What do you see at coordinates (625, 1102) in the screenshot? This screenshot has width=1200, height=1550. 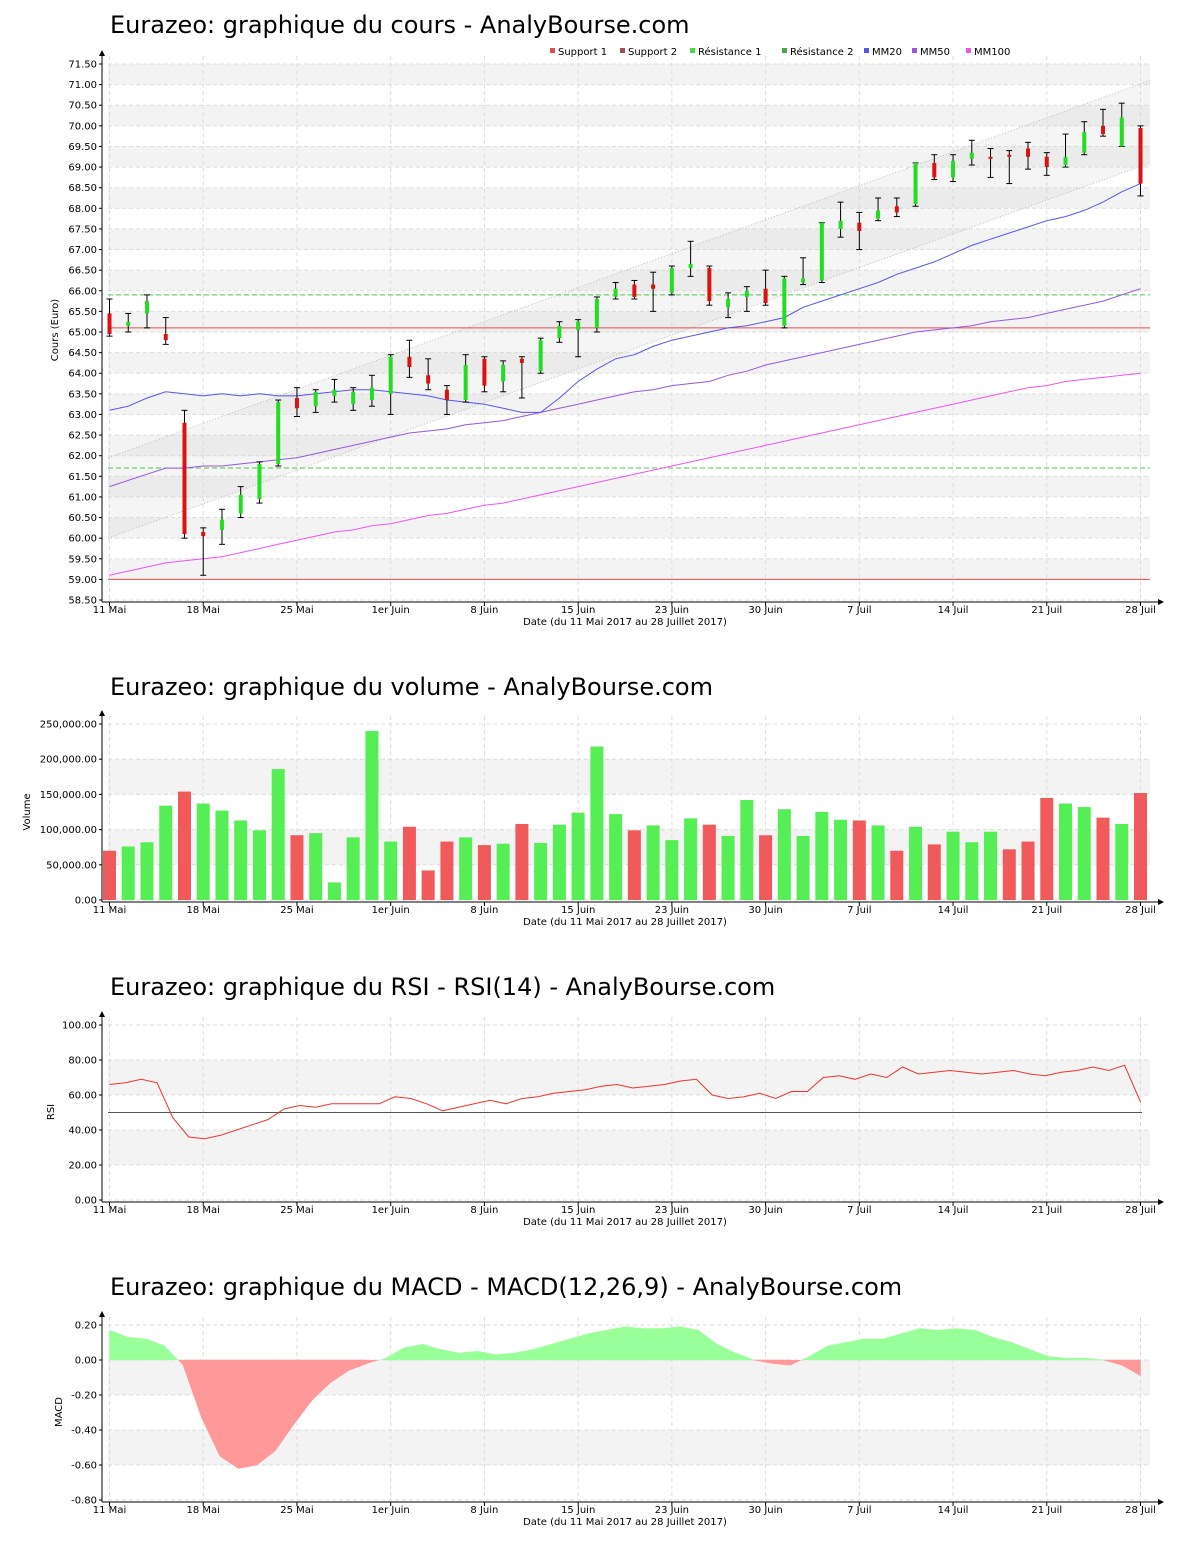 I see `rsi-line` at bounding box center [625, 1102].